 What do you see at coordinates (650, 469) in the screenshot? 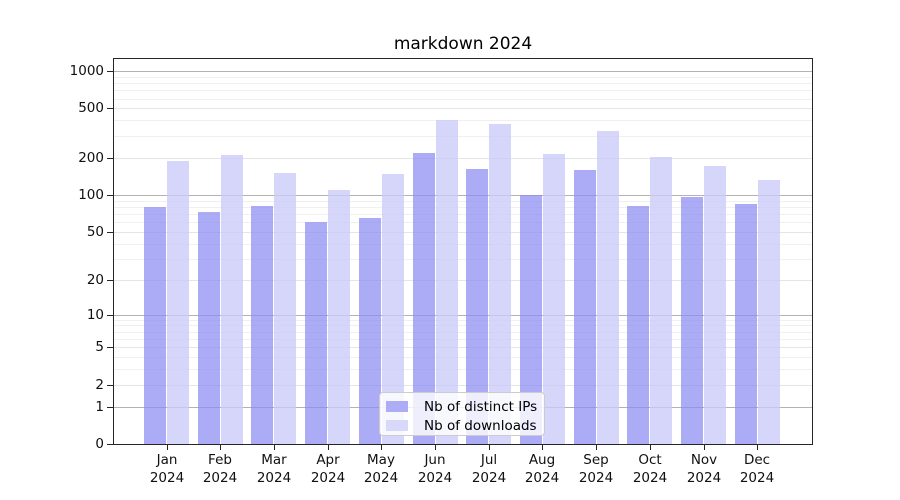
I see `x-tick-label-oct: Oct 2024` at bounding box center [650, 469].